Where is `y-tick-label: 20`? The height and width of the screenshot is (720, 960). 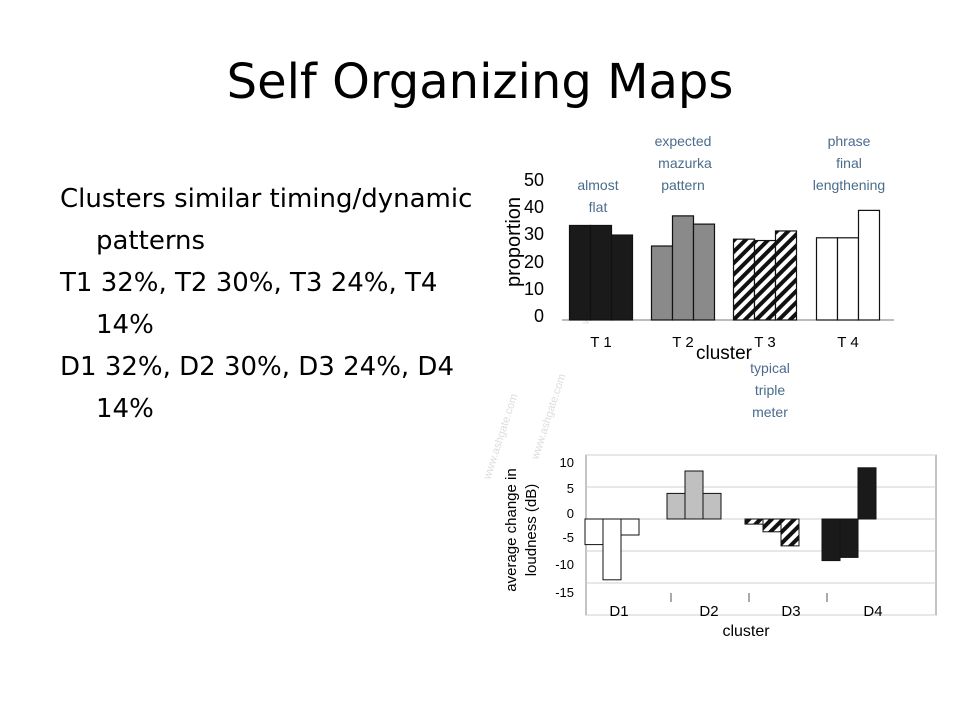
y-tick-label: 20 is located at coordinates (534, 262).